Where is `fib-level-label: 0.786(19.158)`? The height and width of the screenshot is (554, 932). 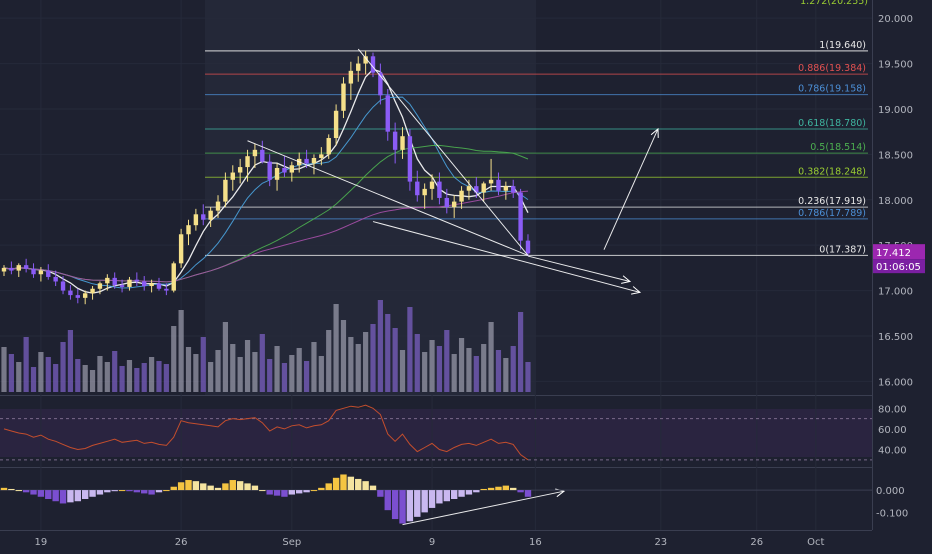 fib-level-label: 0.786(19.158) is located at coordinates (832, 89).